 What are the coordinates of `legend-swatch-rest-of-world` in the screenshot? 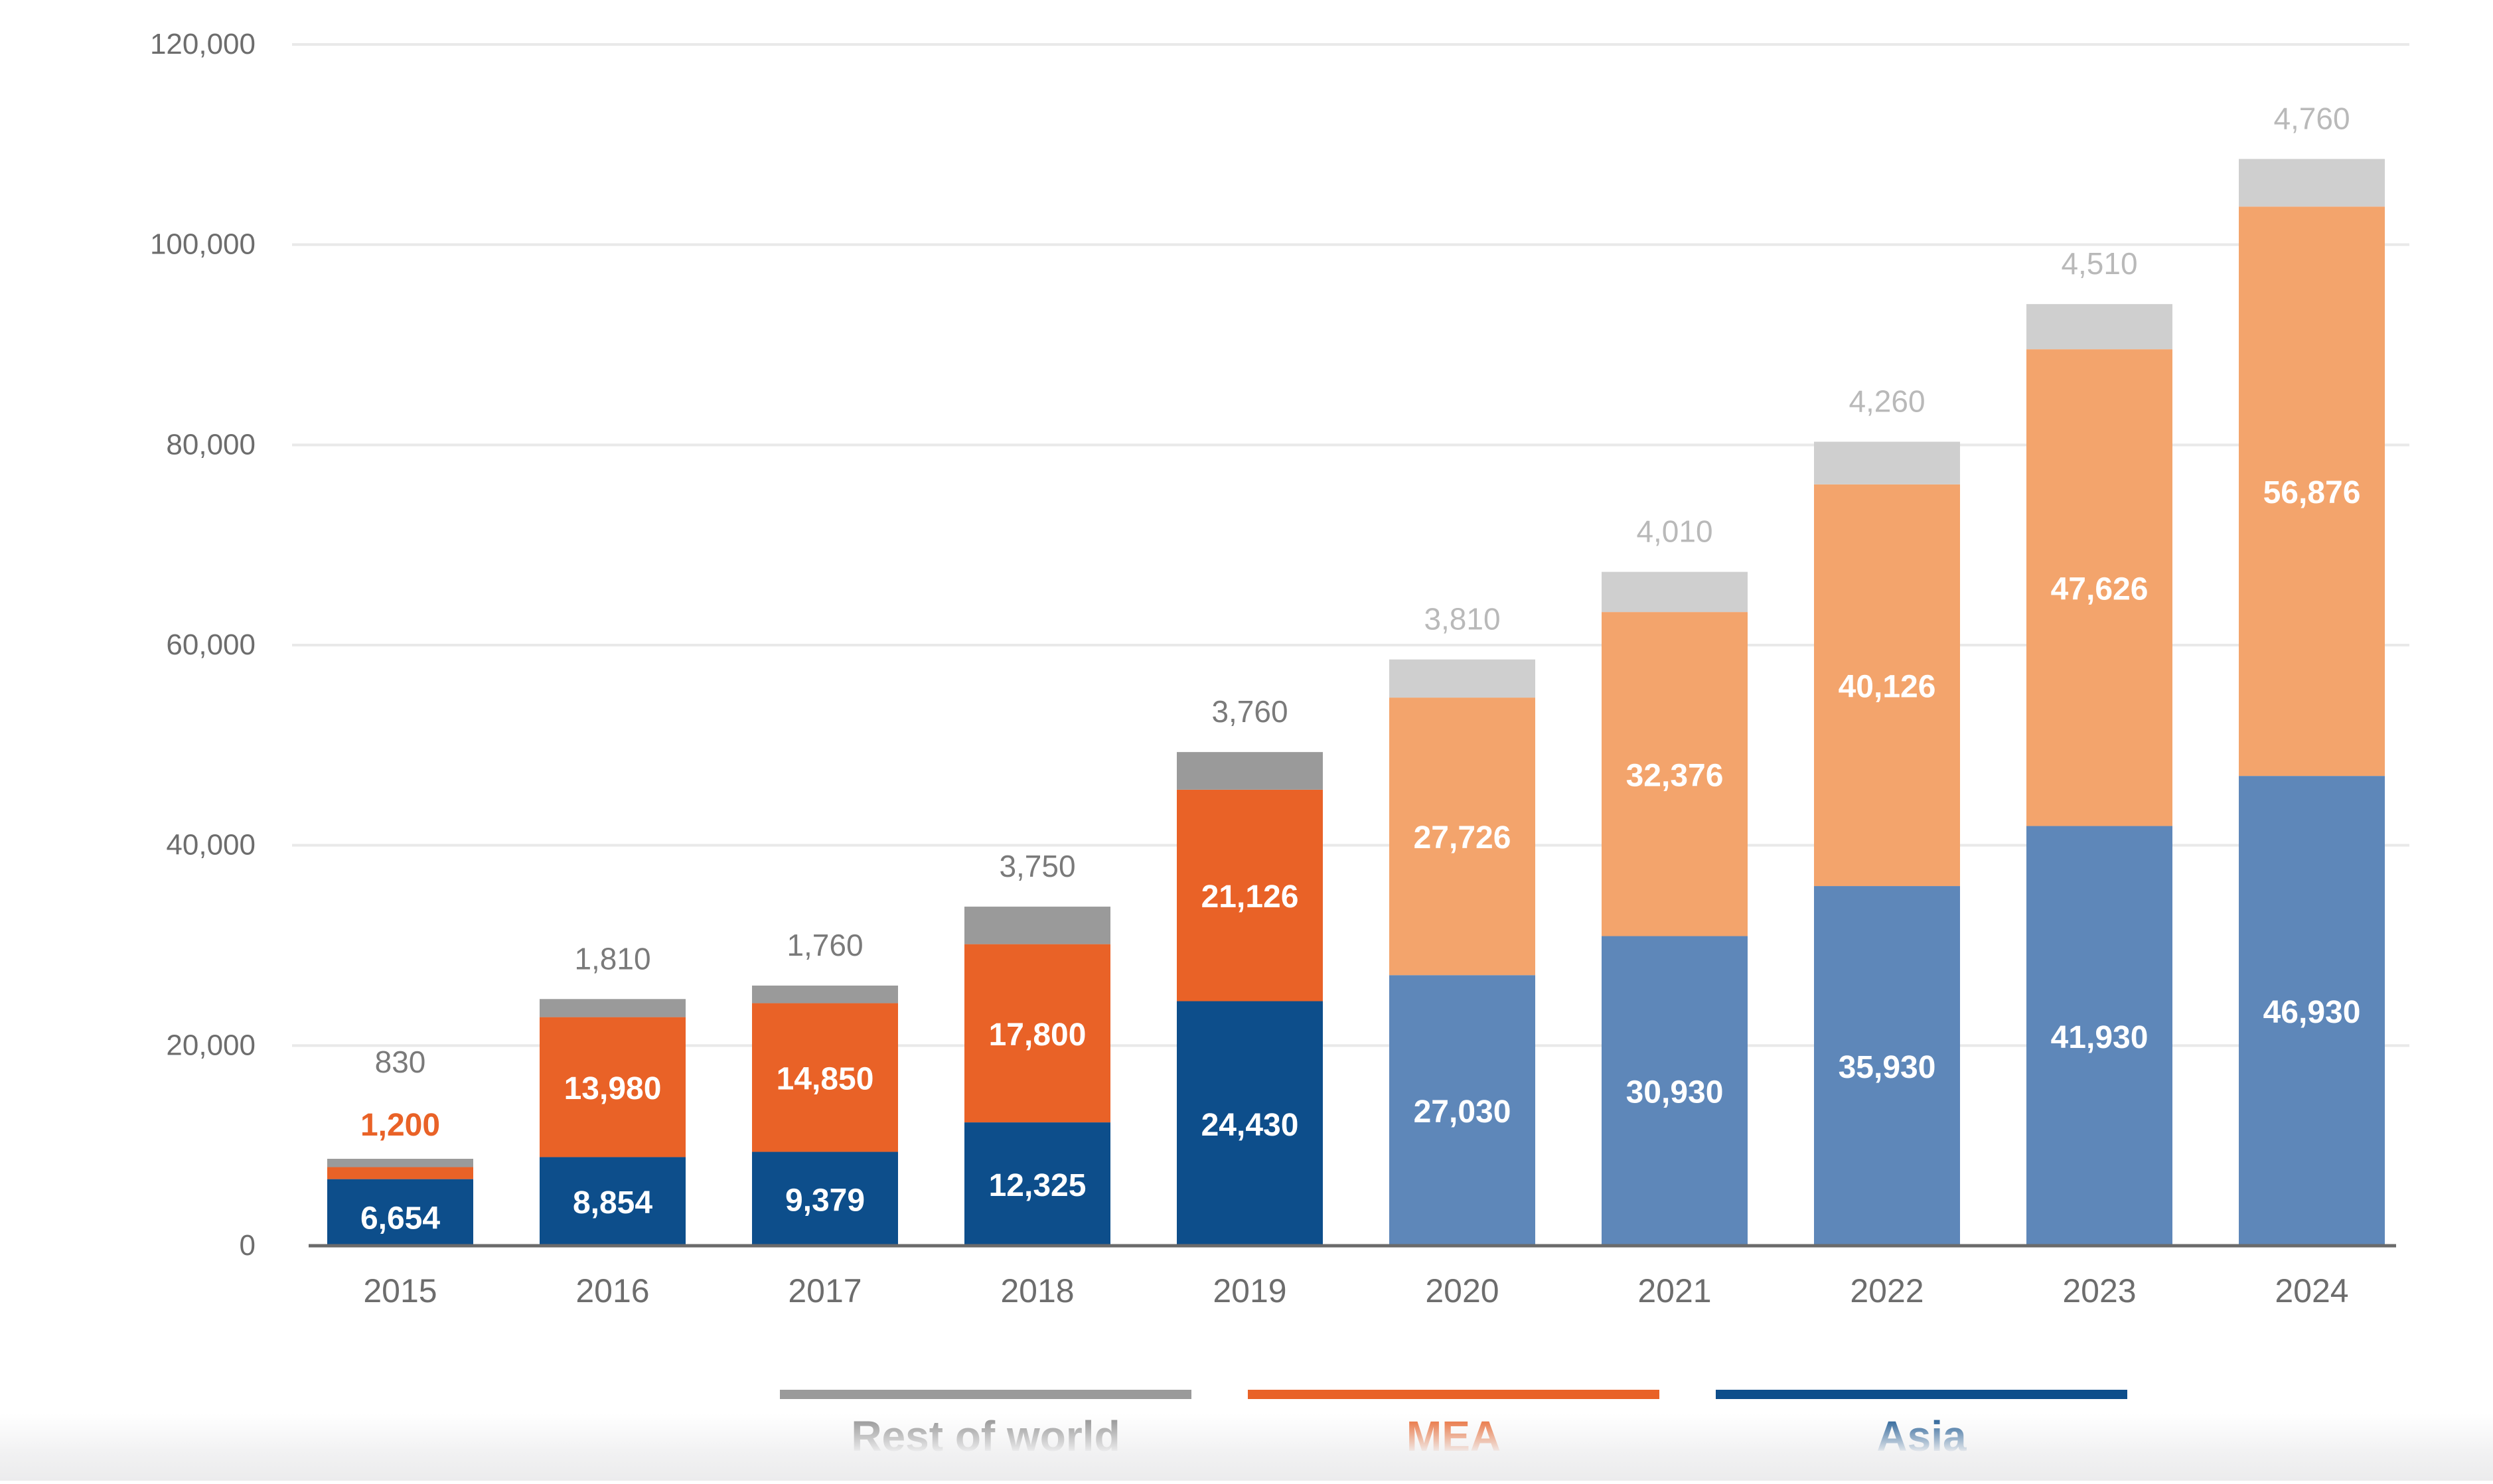 It's located at (985, 1394).